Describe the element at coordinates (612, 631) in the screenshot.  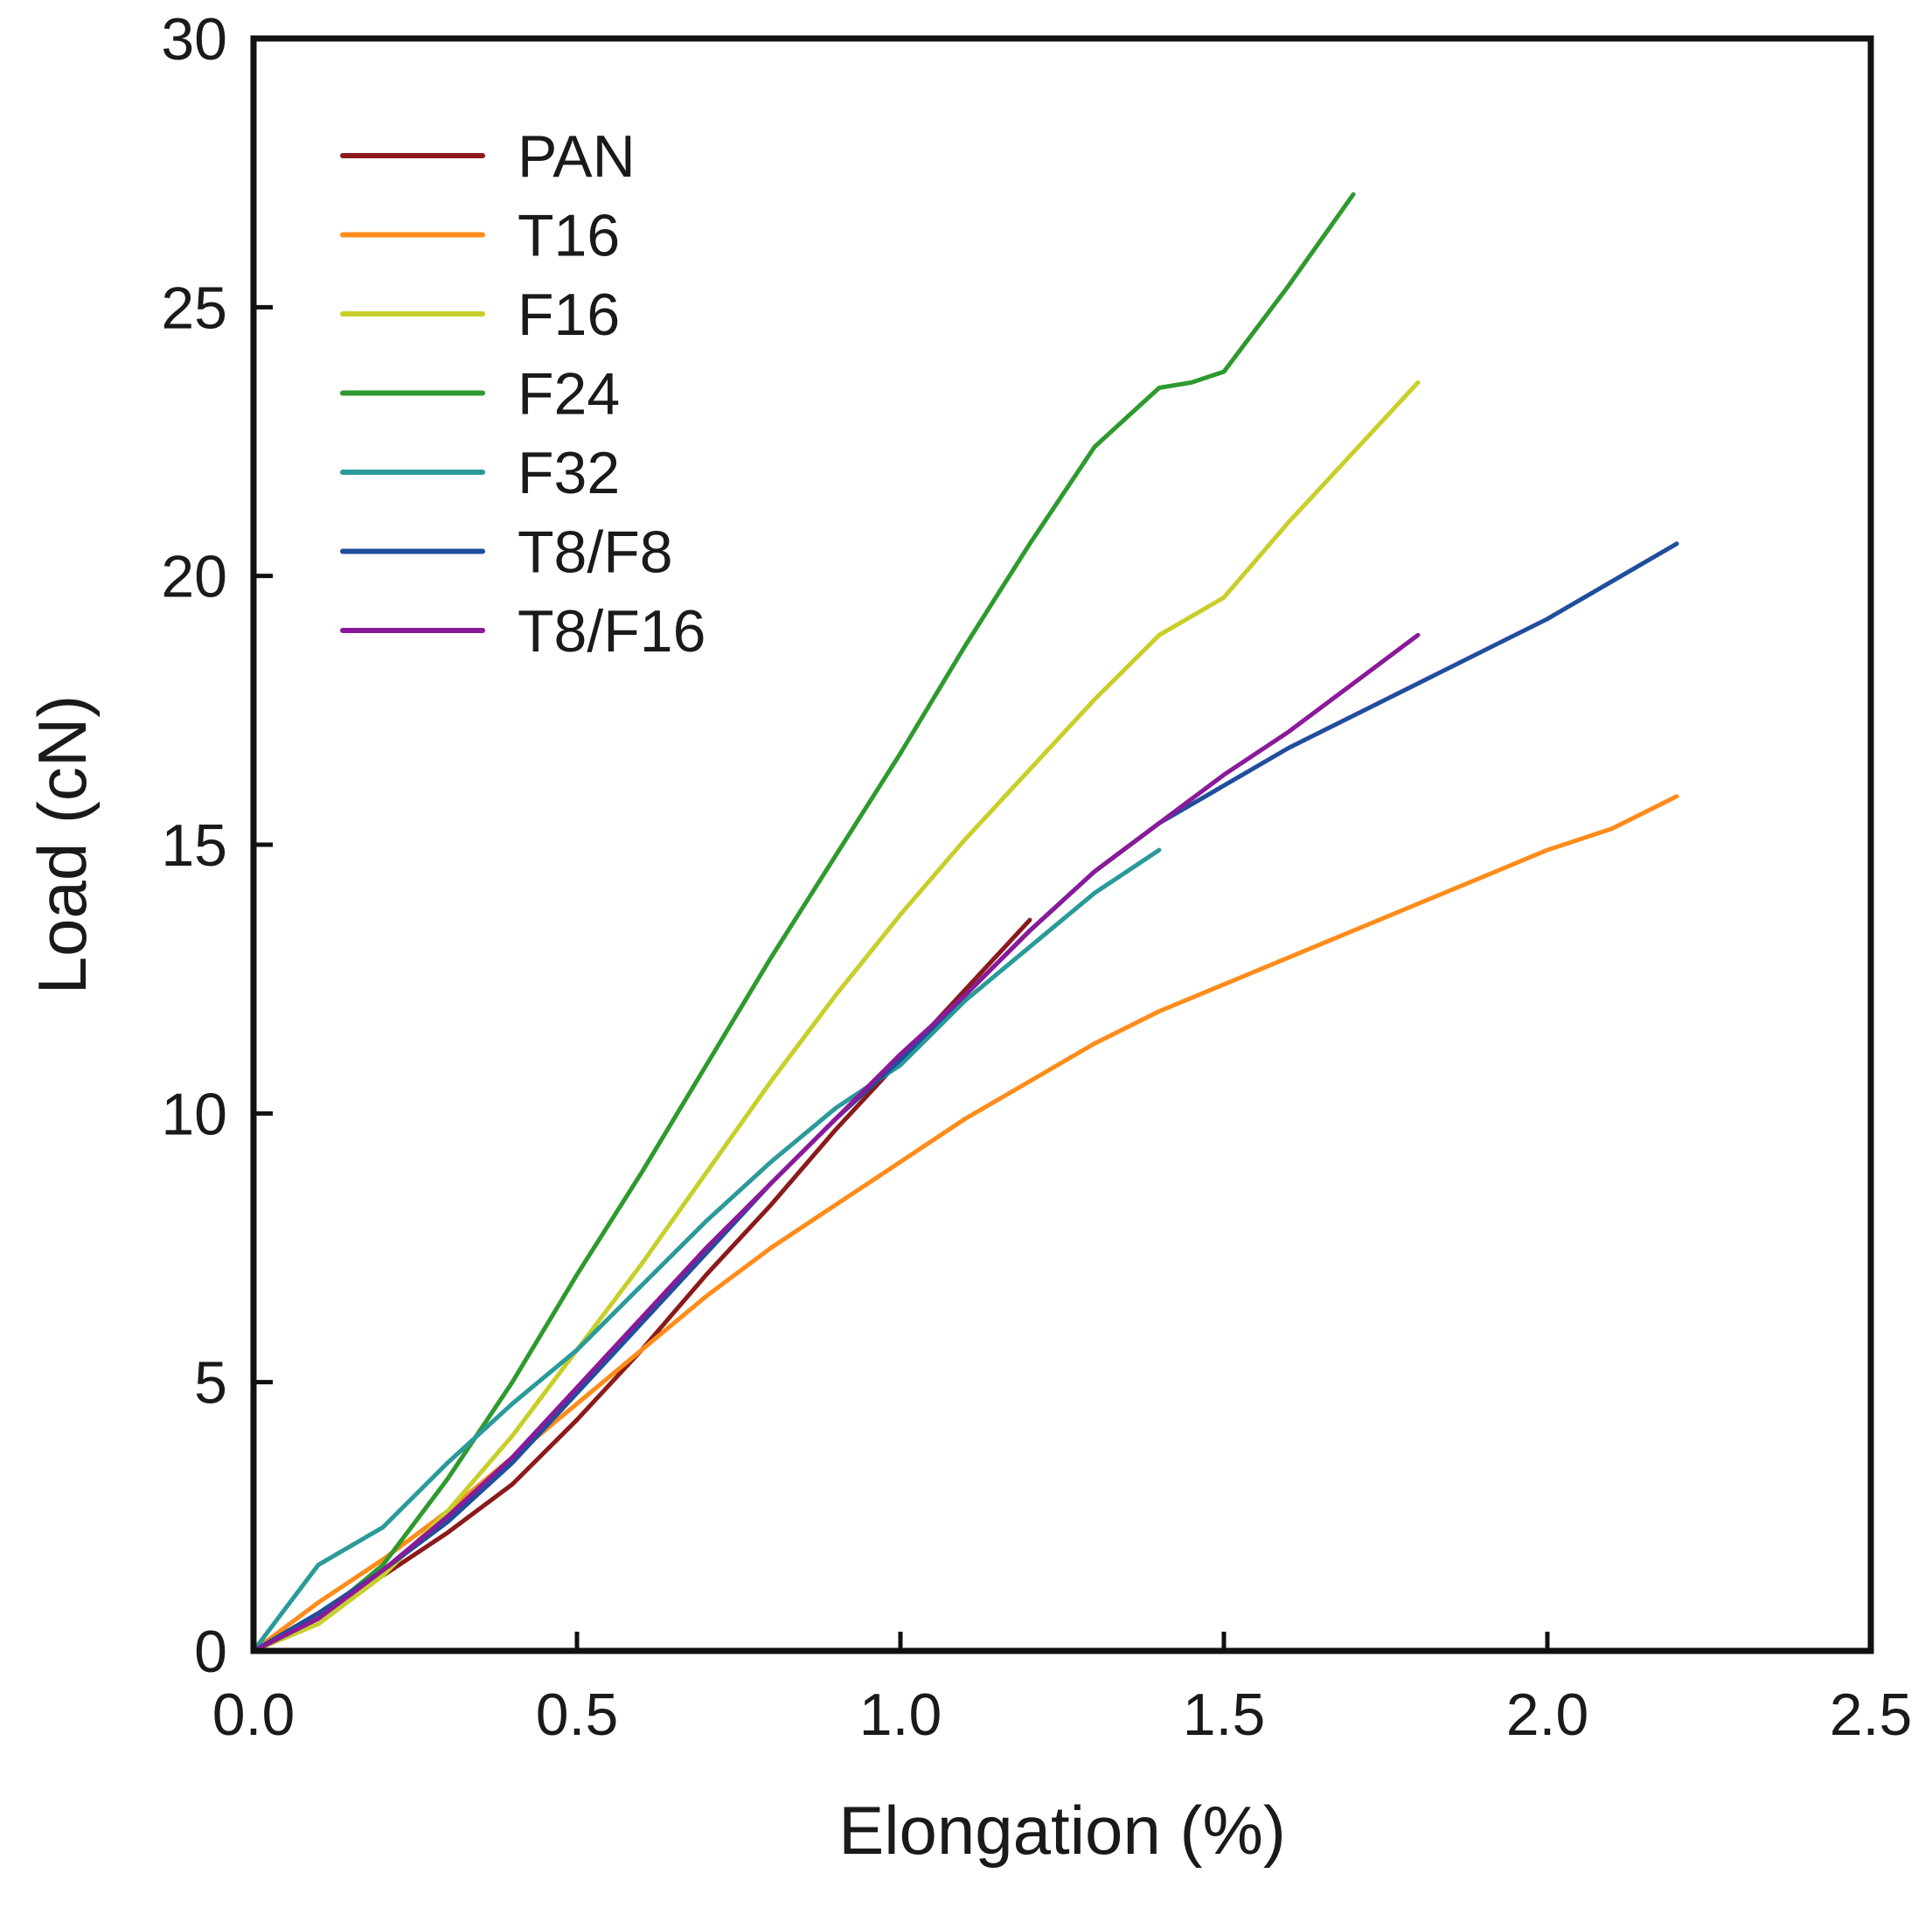
I see `legend-label: T8/F16` at that location.